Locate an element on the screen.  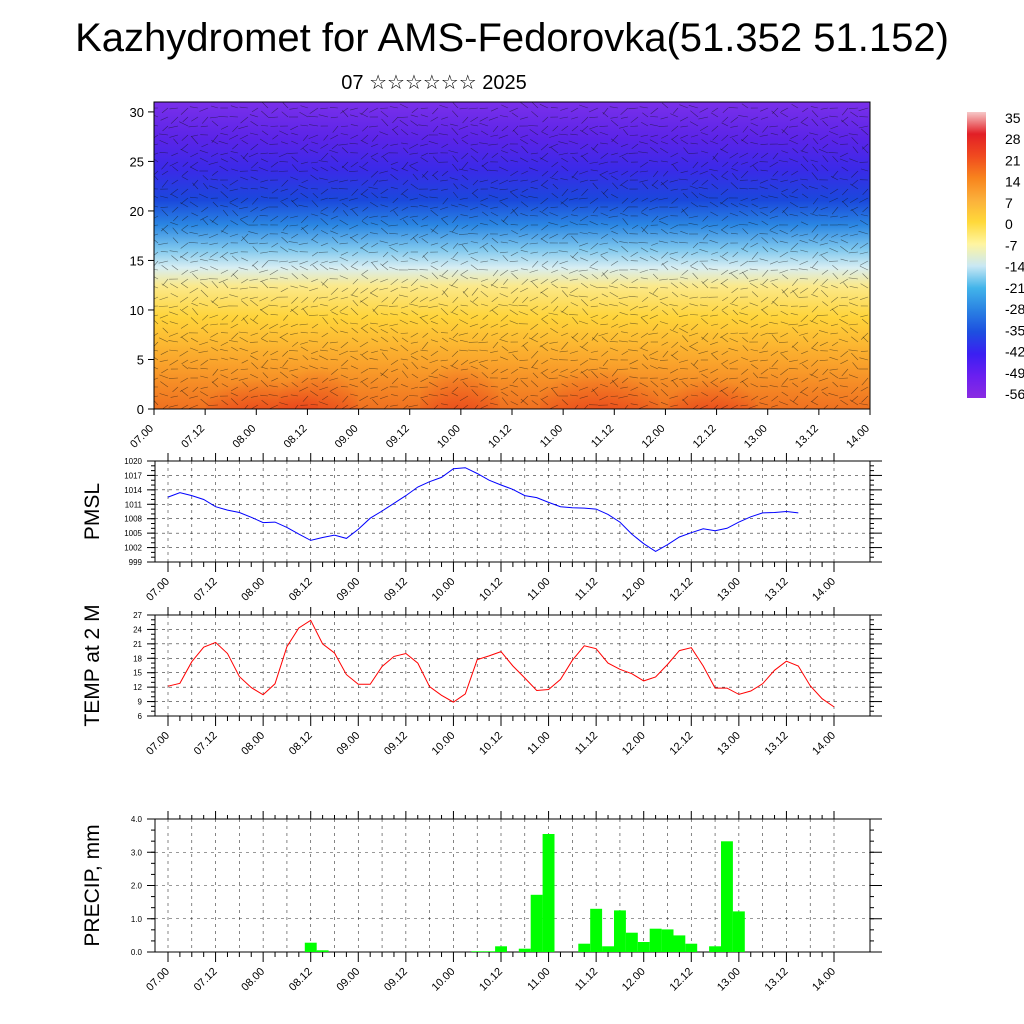
y-tick-label: 15 is located at coordinates (137, 673).